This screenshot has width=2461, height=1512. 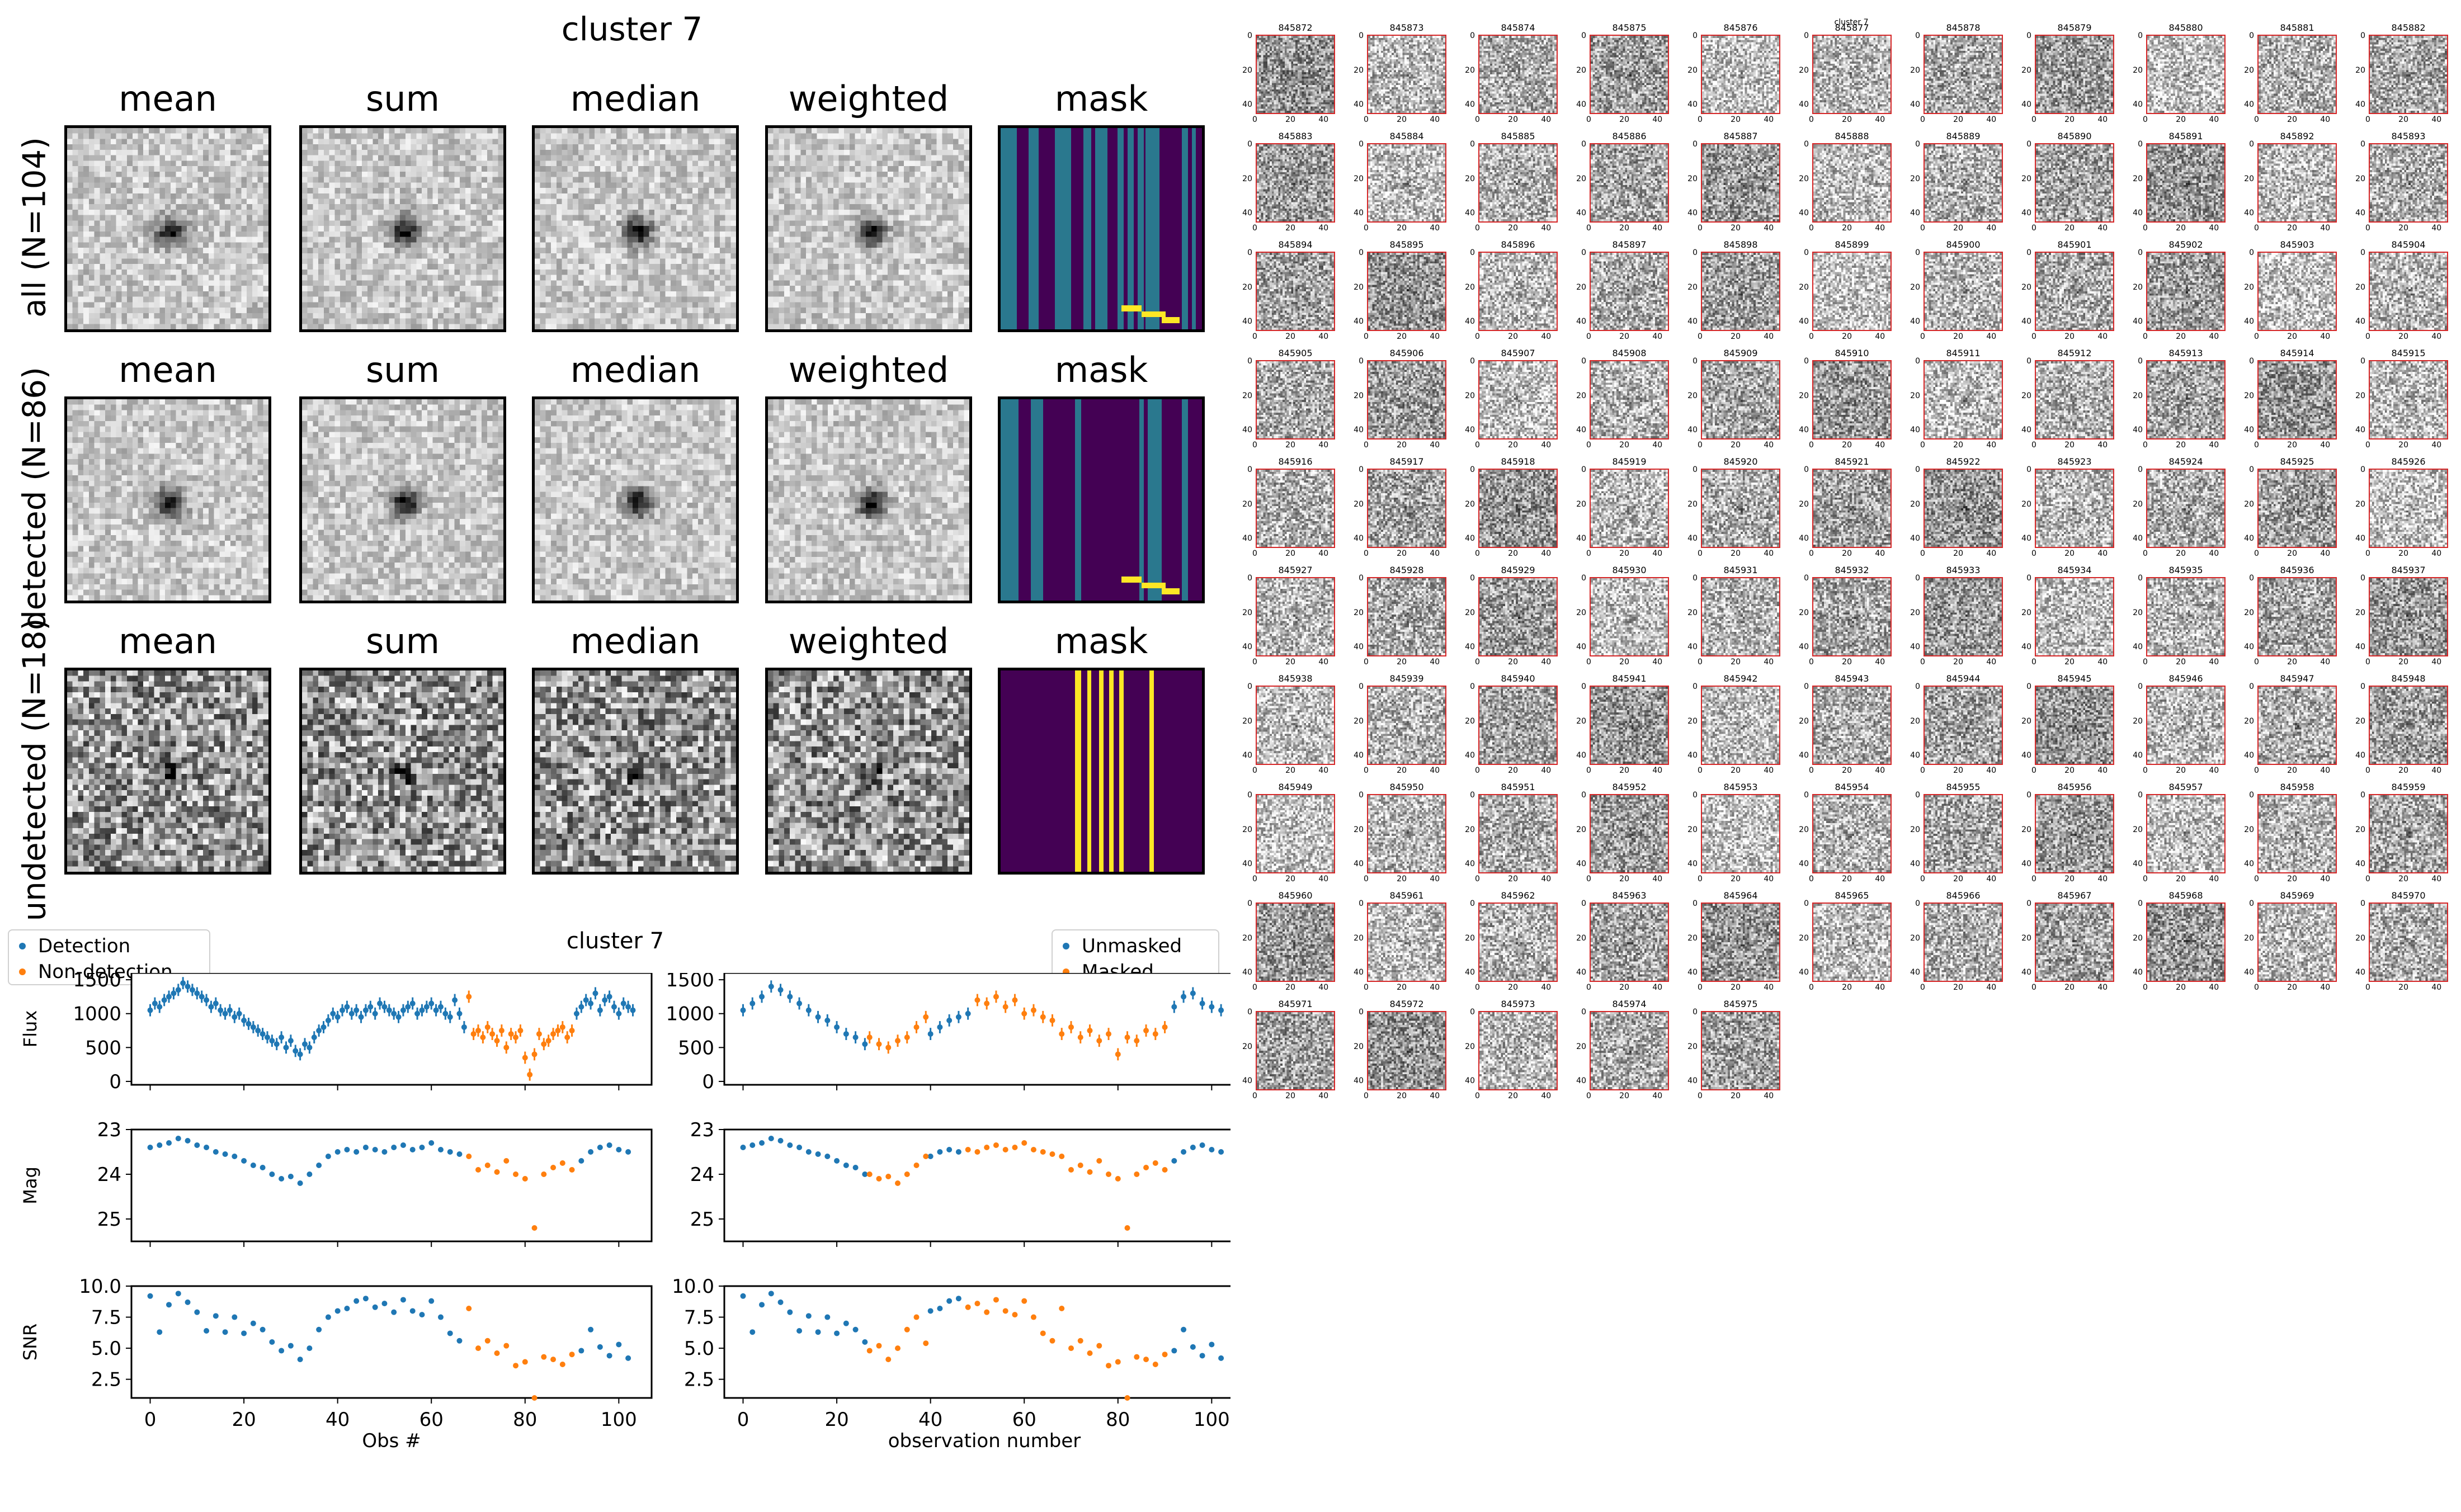 What do you see at coordinates (1852, 136) in the screenshot?
I see `thumbnail-id: 845888` at bounding box center [1852, 136].